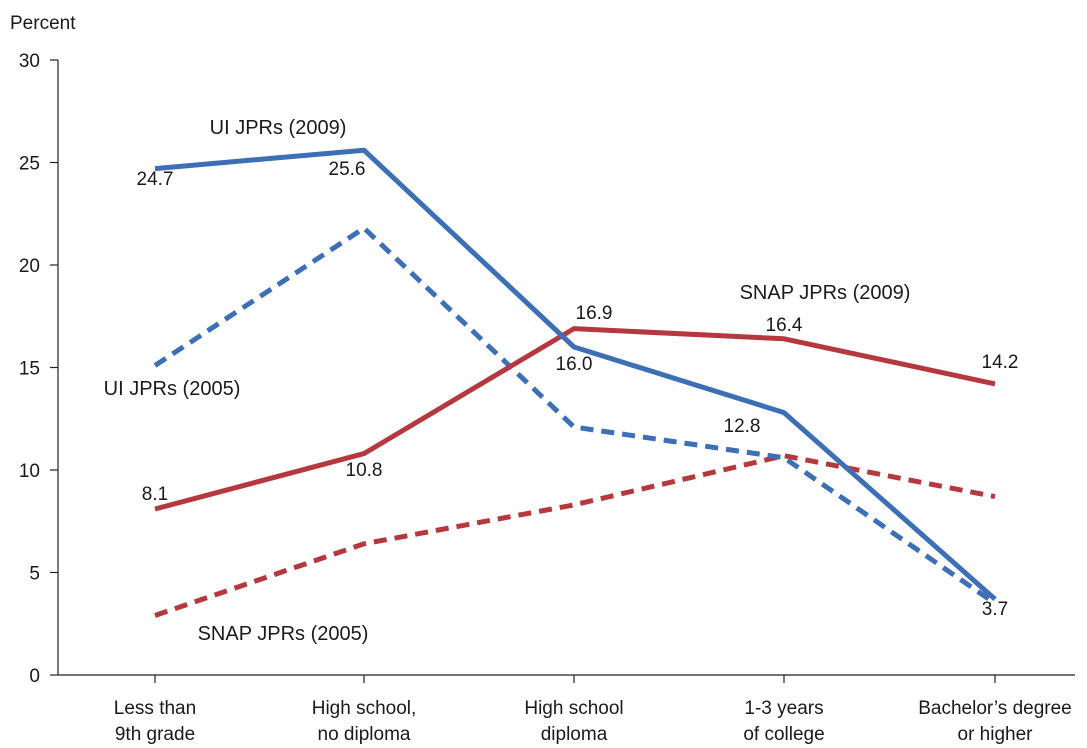 The width and height of the screenshot is (1087, 748). I want to click on x-tick-label: High school, no diploma, so click(364, 721).